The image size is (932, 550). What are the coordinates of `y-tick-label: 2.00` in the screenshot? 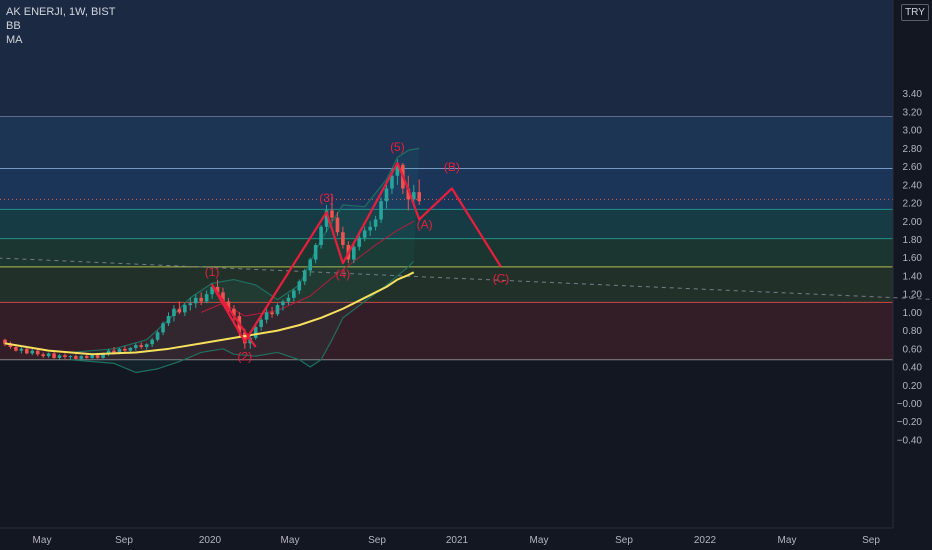 It's located at (913, 222).